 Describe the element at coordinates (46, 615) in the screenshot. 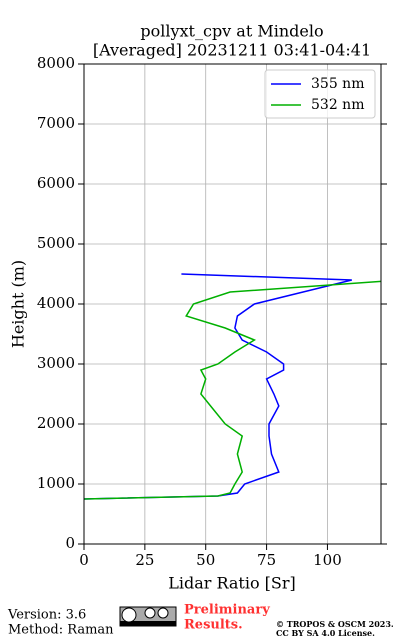

I see `version: Version: 3.6` at that location.